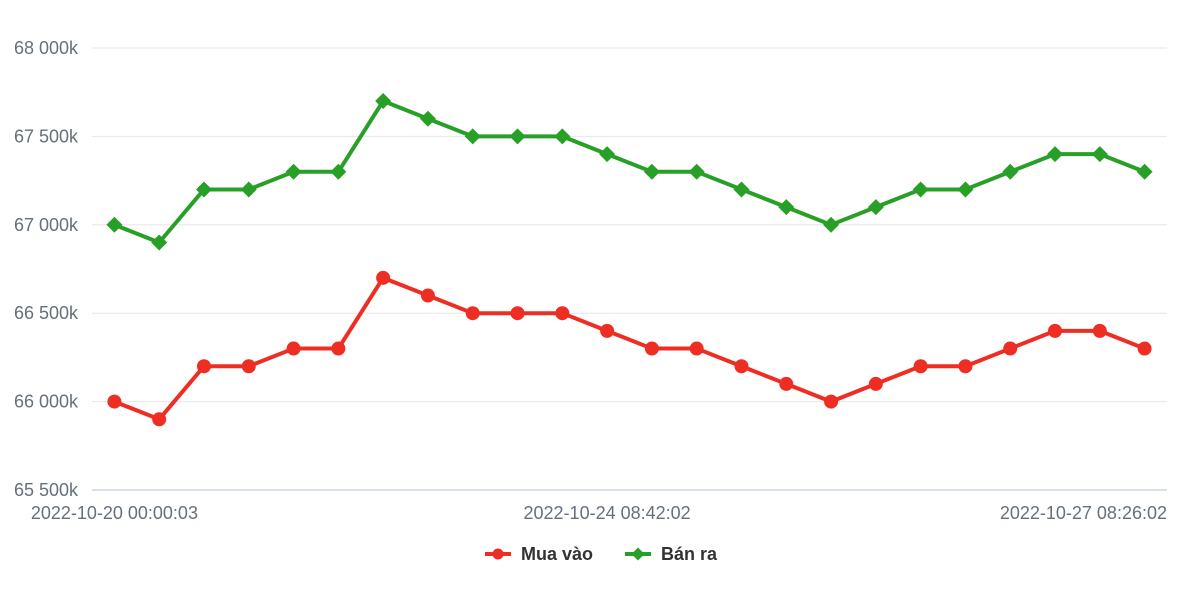 This screenshot has width=1200, height=604. What do you see at coordinates (607, 513) in the screenshot?
I see `x-axis-tick-label: 2022-10-24 08:42:02` at bounding box center [607, 513].